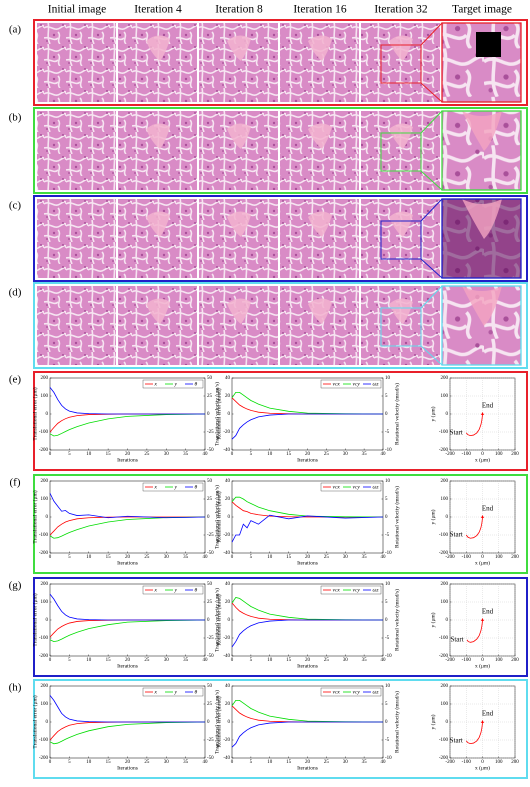 The image size is (530, 787). What do you see at coordinates (15, 206) in the screenshot?
I see `panel-label: (c)` at bounding box center [15, 206].